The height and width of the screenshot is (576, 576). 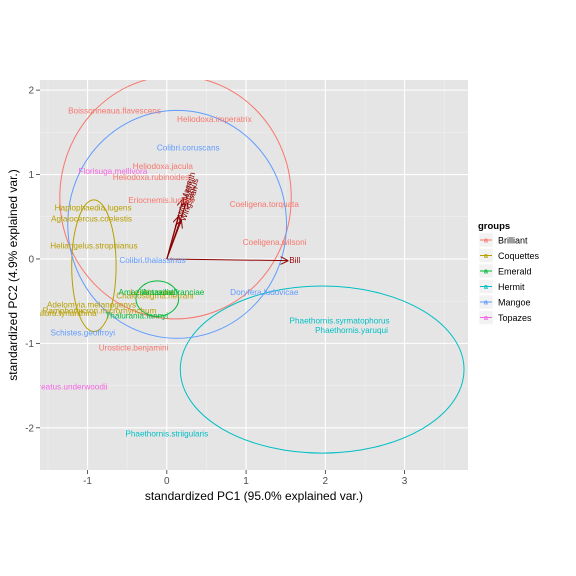 I want to click on legend-item-emerald: a Emerald, so click(x=505, y=271).